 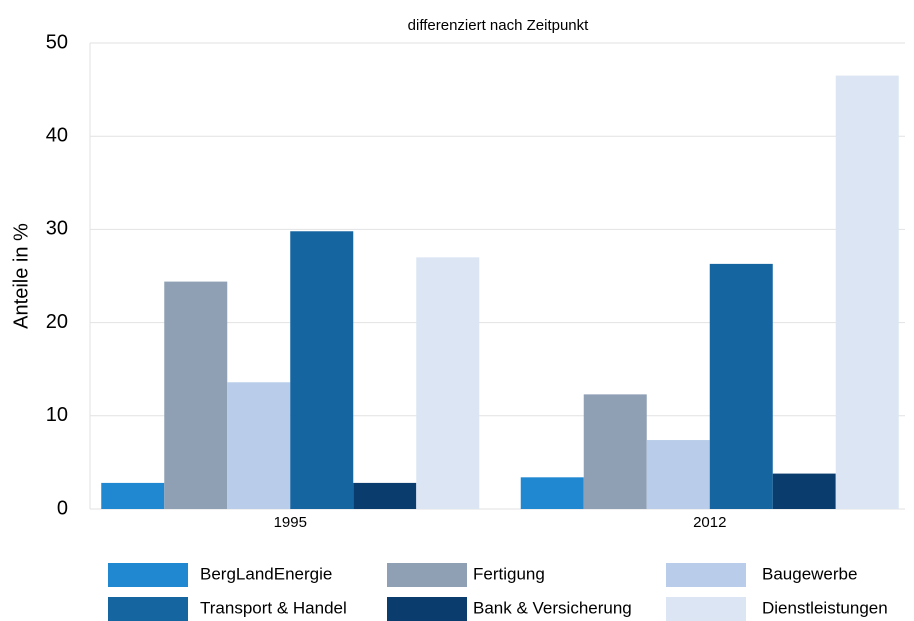 What do you see at coordinates (21, 276) in the screenshot?
I see `y-axis-title: Anteile in %` at bounding box center [21, 276].